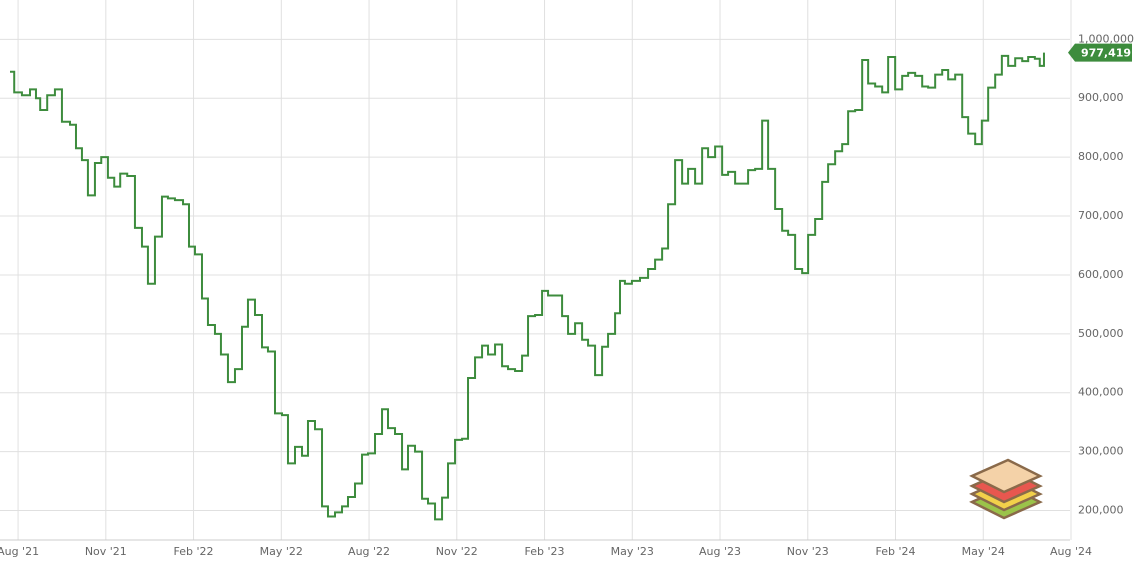  Describe the element at coordinates (194, 551) in the screenshot. I see `x-tick-label: Feb '22` at that location.